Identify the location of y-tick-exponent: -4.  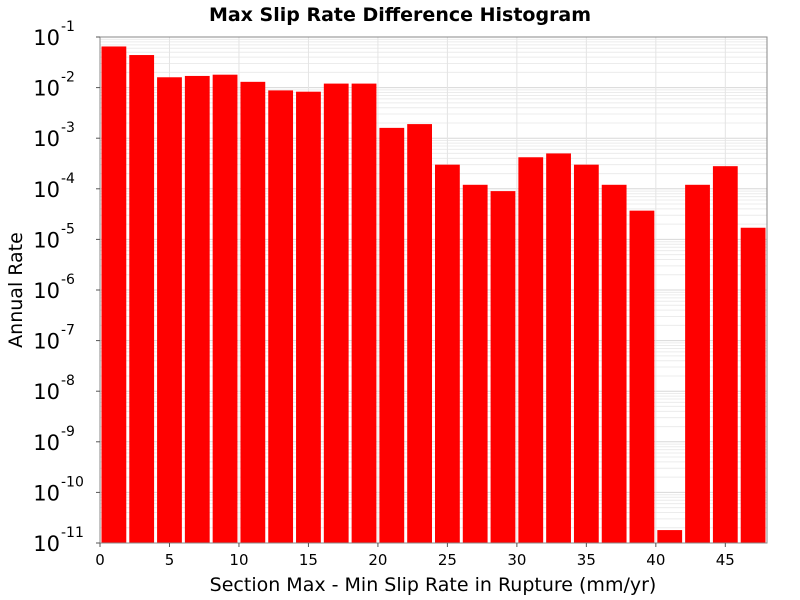
(68, 179).